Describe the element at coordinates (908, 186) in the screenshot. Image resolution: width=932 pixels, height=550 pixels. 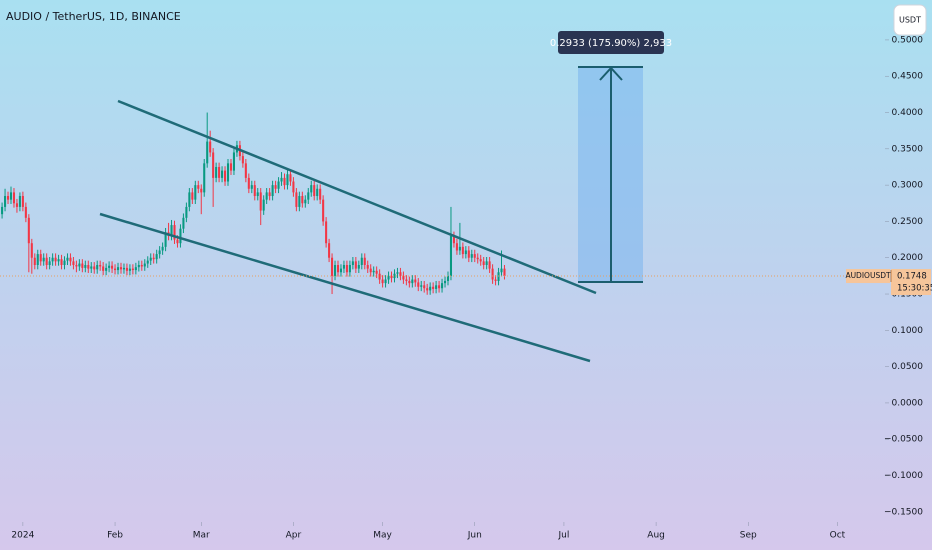
I see `y-tick-label: 0.3000` at that location.